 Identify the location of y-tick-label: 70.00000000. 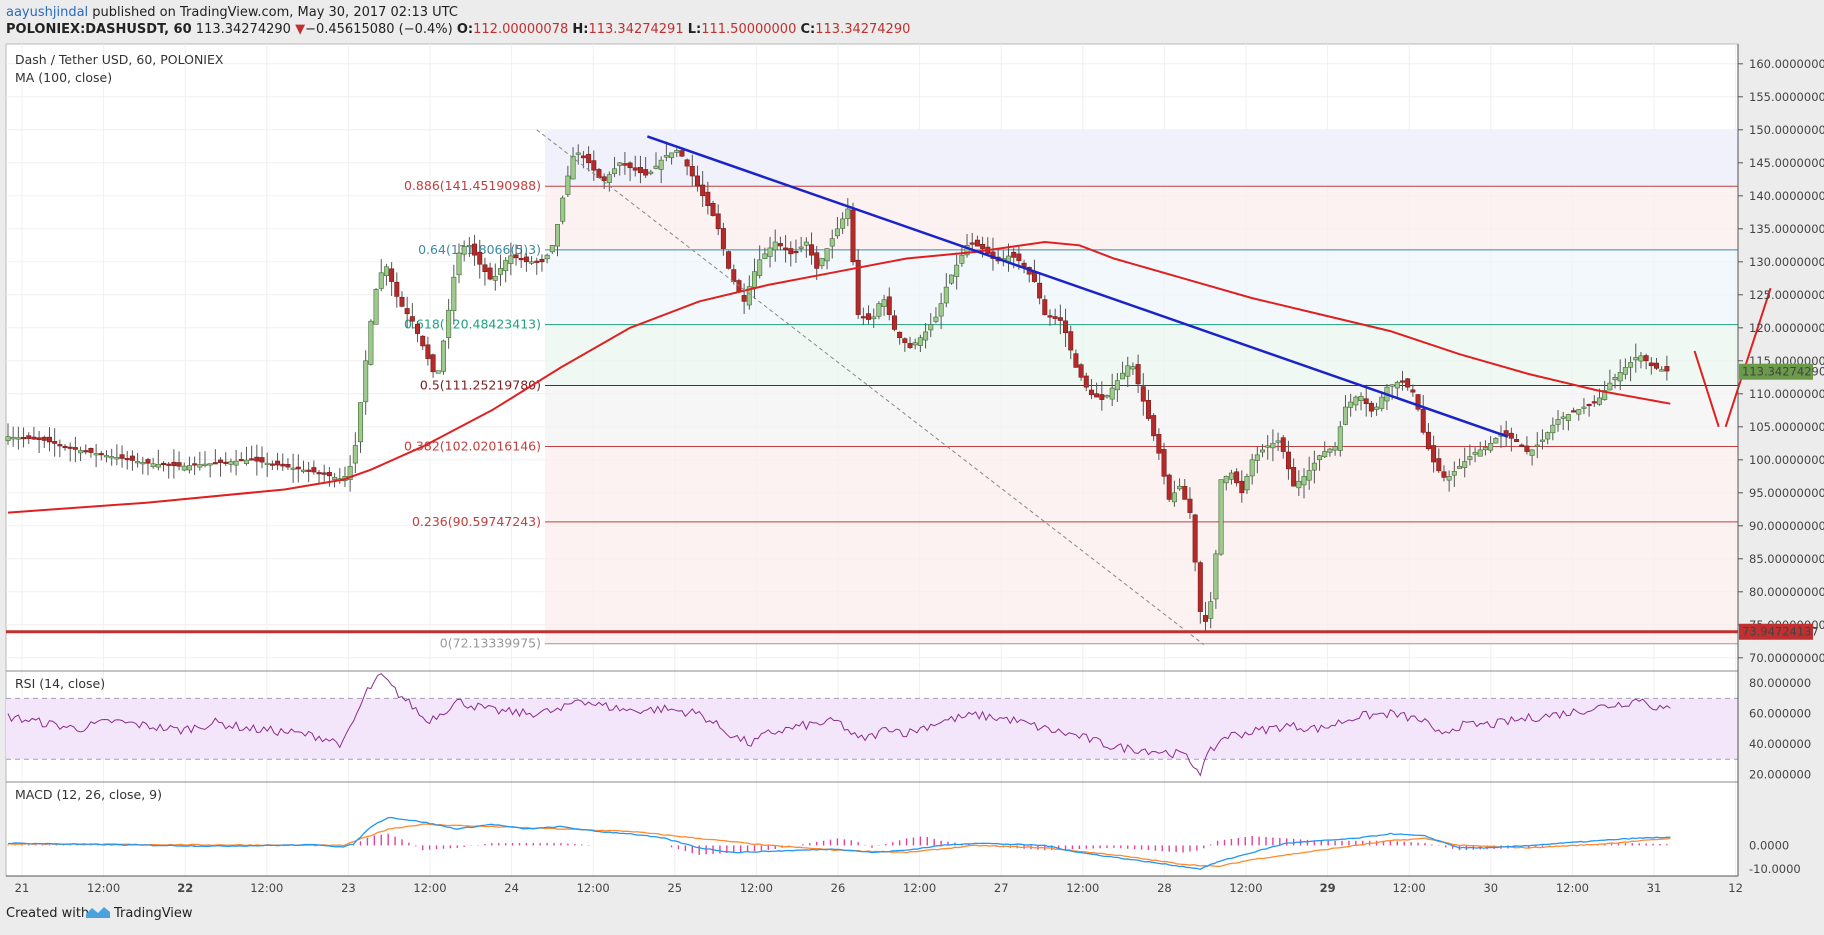
(1786, 658).